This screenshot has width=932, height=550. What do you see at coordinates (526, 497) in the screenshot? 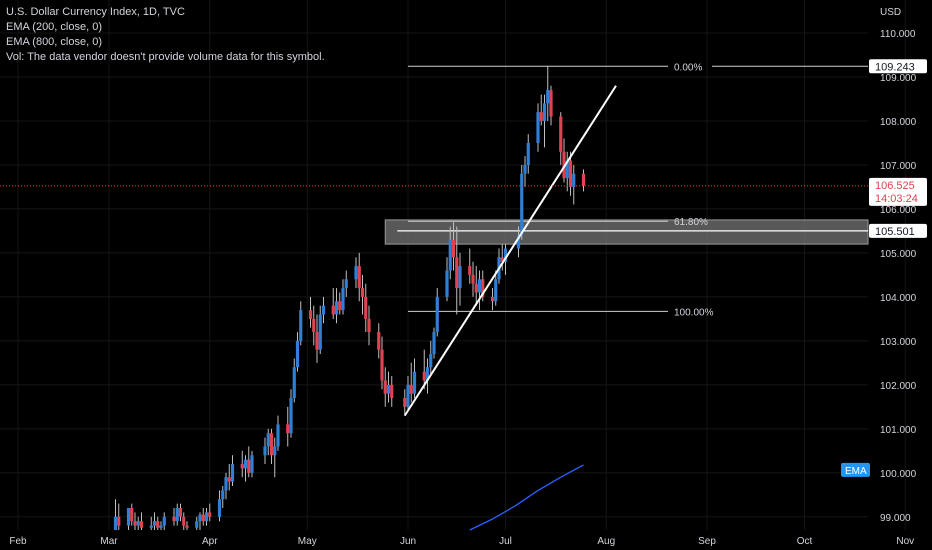
I see `ema-line` at bounding box center [526, 497].